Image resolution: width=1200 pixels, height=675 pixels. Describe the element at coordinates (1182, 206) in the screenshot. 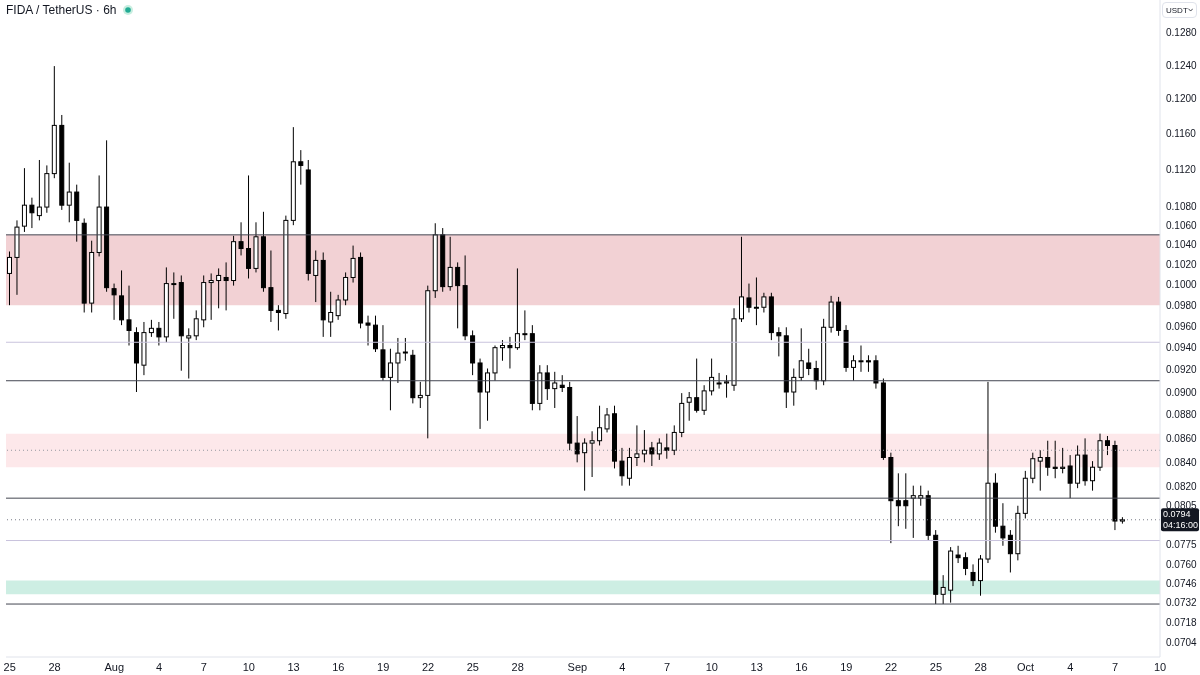

I see `y-tick-label: 0.1080` at that location.